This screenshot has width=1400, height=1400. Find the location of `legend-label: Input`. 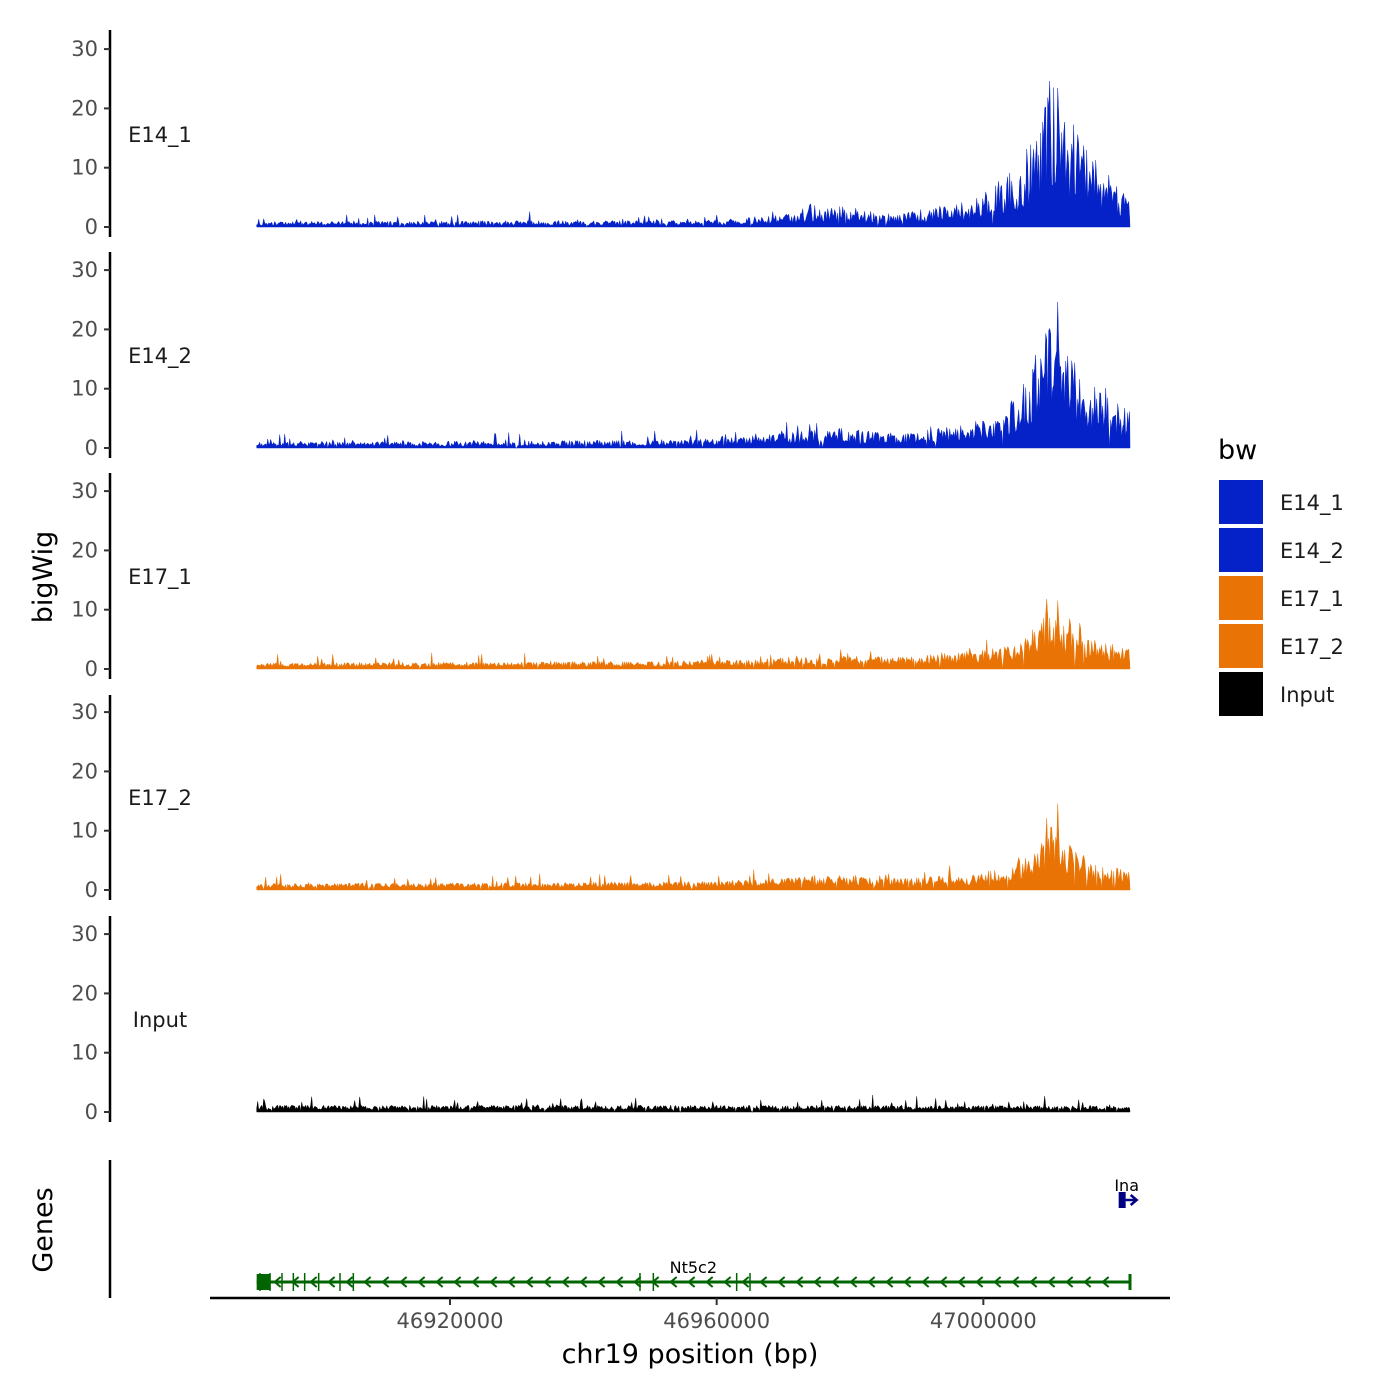

legend-label: Input is located at coordinates (1307, 695).